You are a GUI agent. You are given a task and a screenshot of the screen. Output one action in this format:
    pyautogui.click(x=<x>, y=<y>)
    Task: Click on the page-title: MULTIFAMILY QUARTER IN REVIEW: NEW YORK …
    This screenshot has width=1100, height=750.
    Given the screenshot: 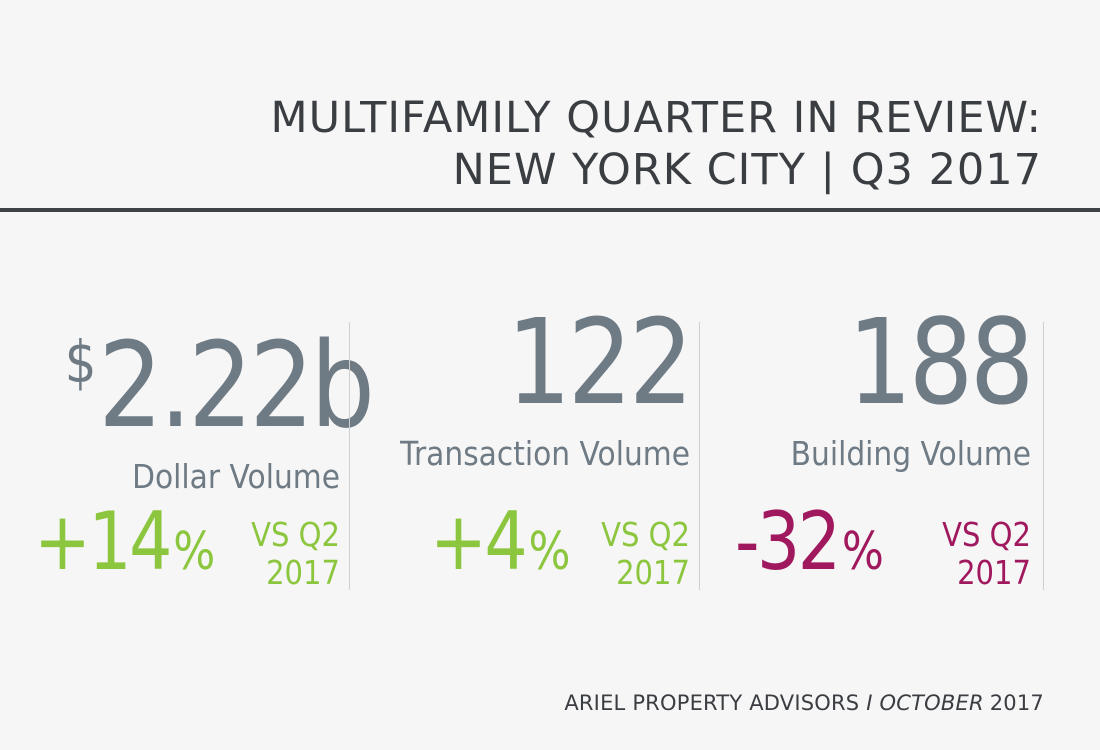 What is the action you would take?
    pyautogui.click(x=657, y=144)
    